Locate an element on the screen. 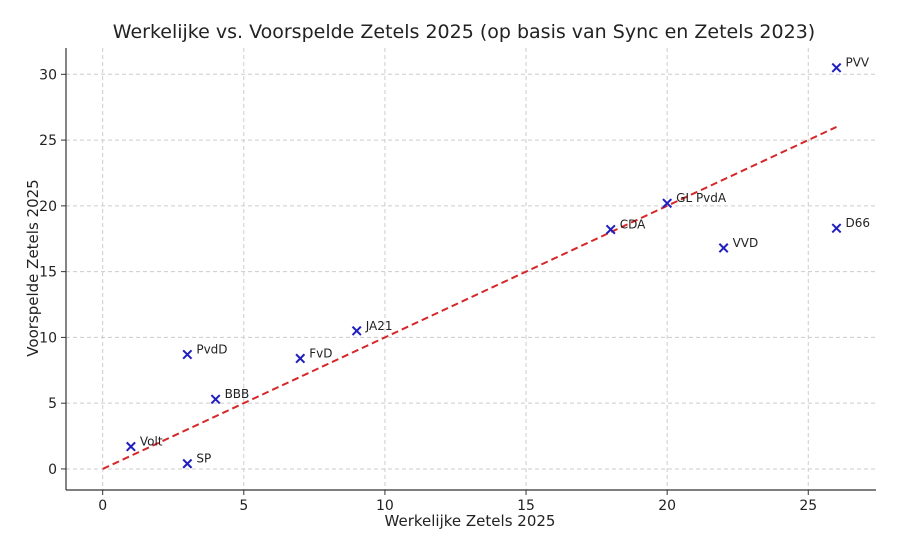 Image resolution: width=900 pixels, height=543 pixels. data-point-fvd: FvD is located at coordinates (314, 355).